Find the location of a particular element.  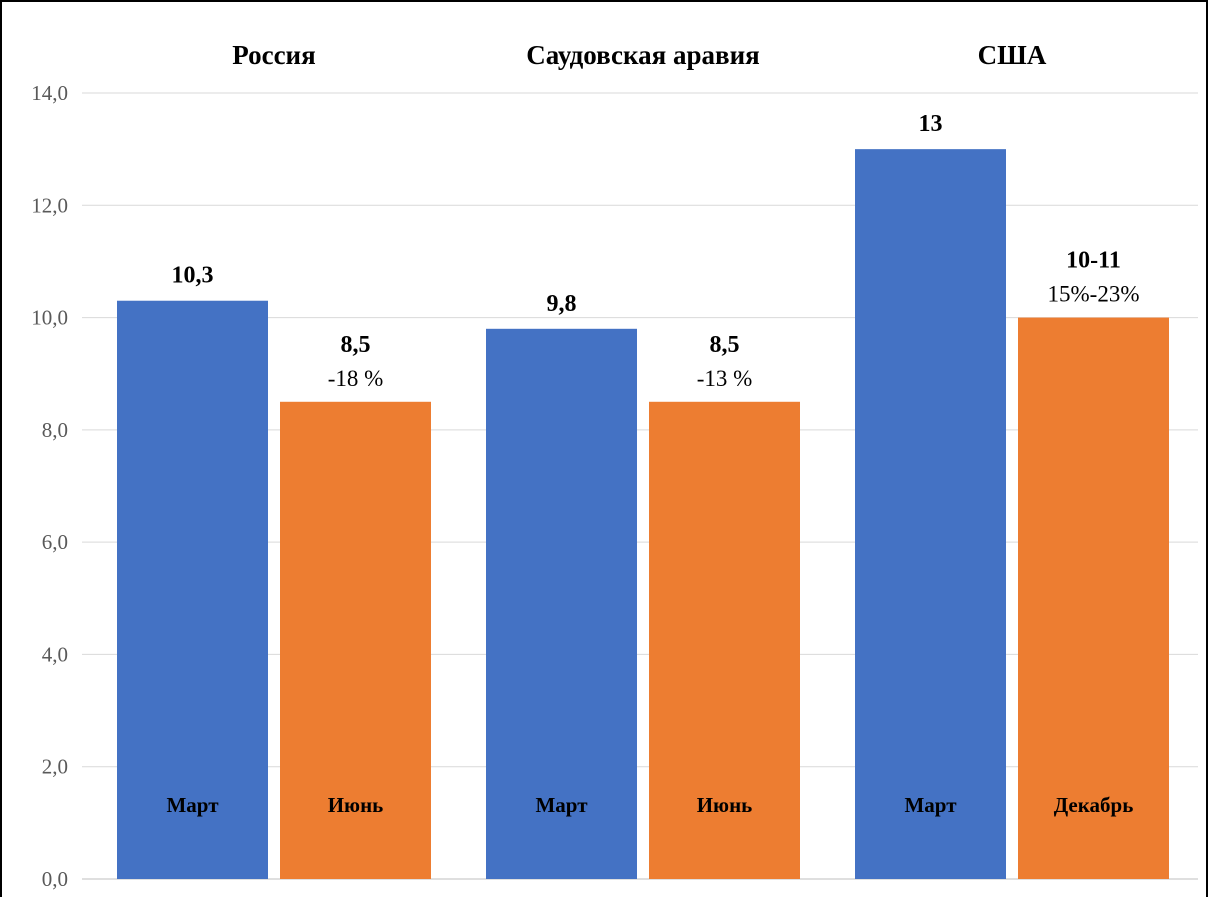

y-tick-label: 2,0 is located at coordinates (55, 767).